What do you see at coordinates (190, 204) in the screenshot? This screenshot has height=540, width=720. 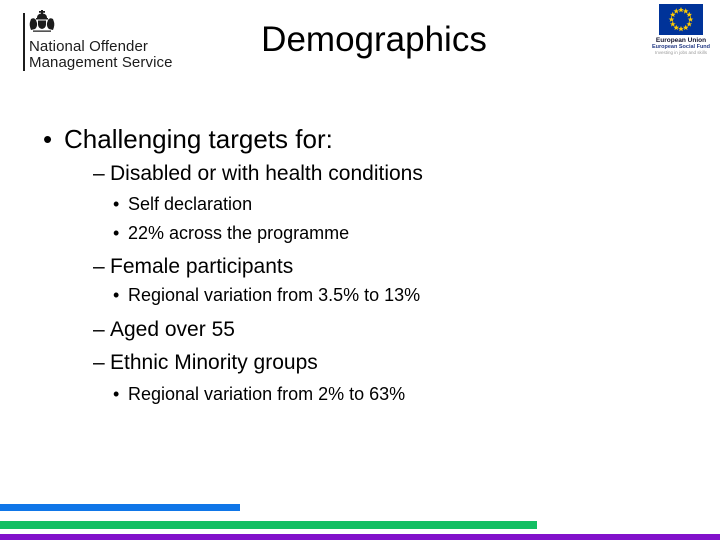 I see `bullet-text: Self declaration` at bounding box center [190, 204].